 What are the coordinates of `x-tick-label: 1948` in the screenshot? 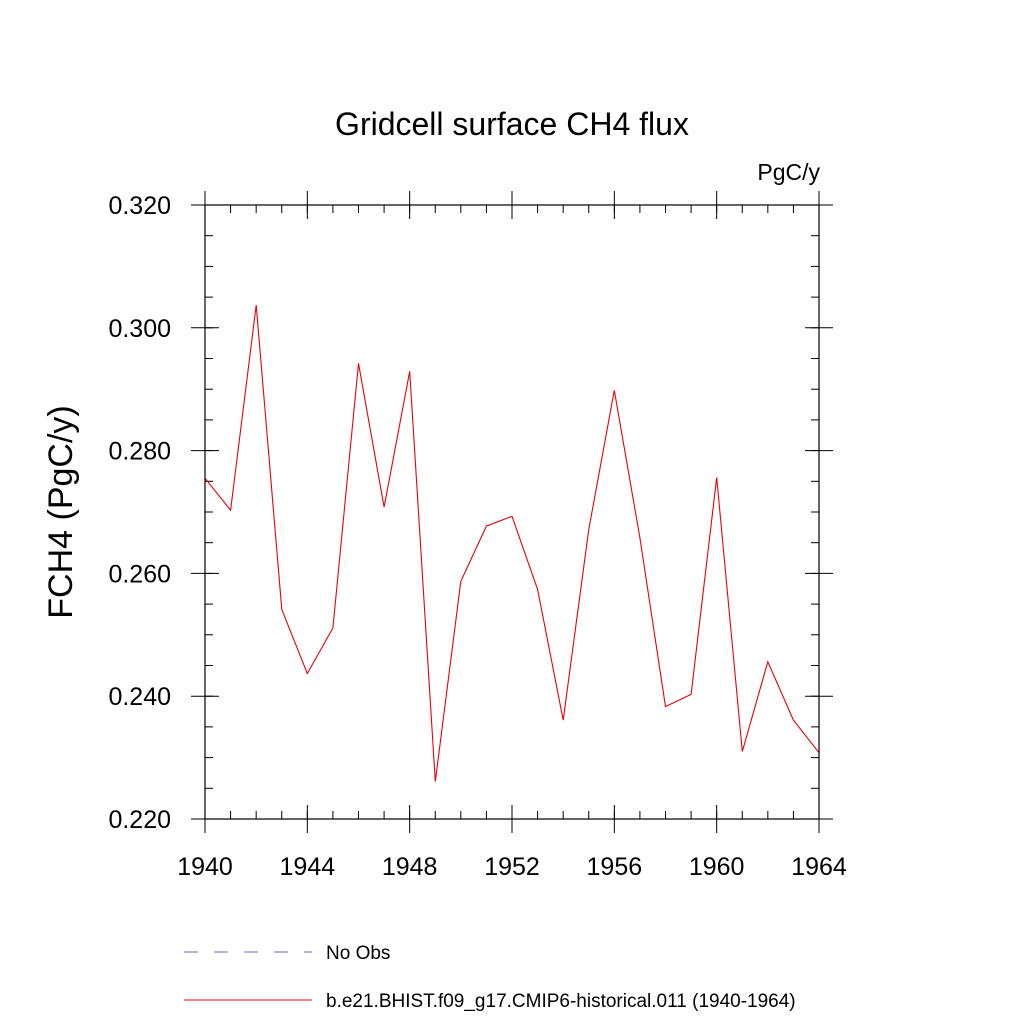 It's located at (410, 867).